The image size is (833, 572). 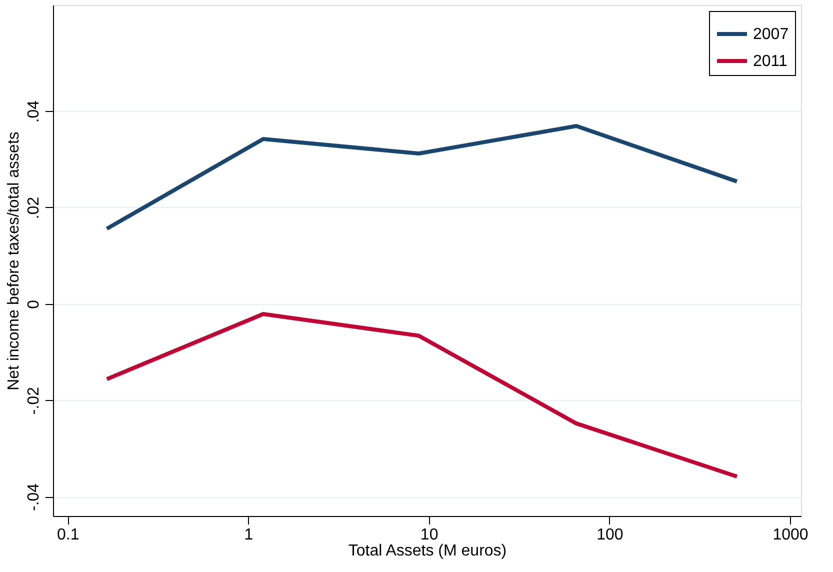 I want to click on x-axis-title: Total Assets (M euros), so click(x=427, y=551).